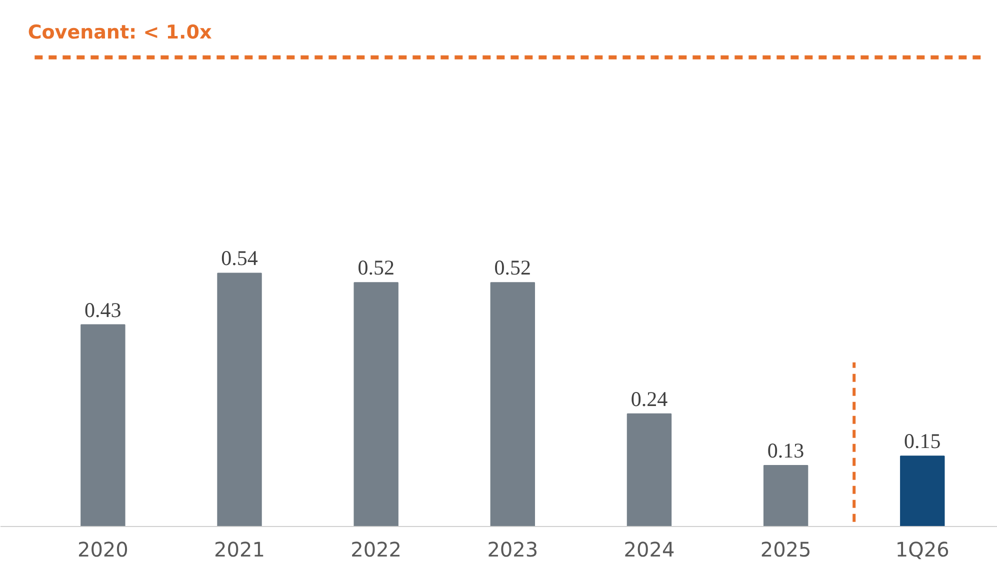 The image size is (997, 564). What do you see at coordinates (649, 398) in the screenshot?
I see `data-label: 0.24` at bounding box center [649, 398].